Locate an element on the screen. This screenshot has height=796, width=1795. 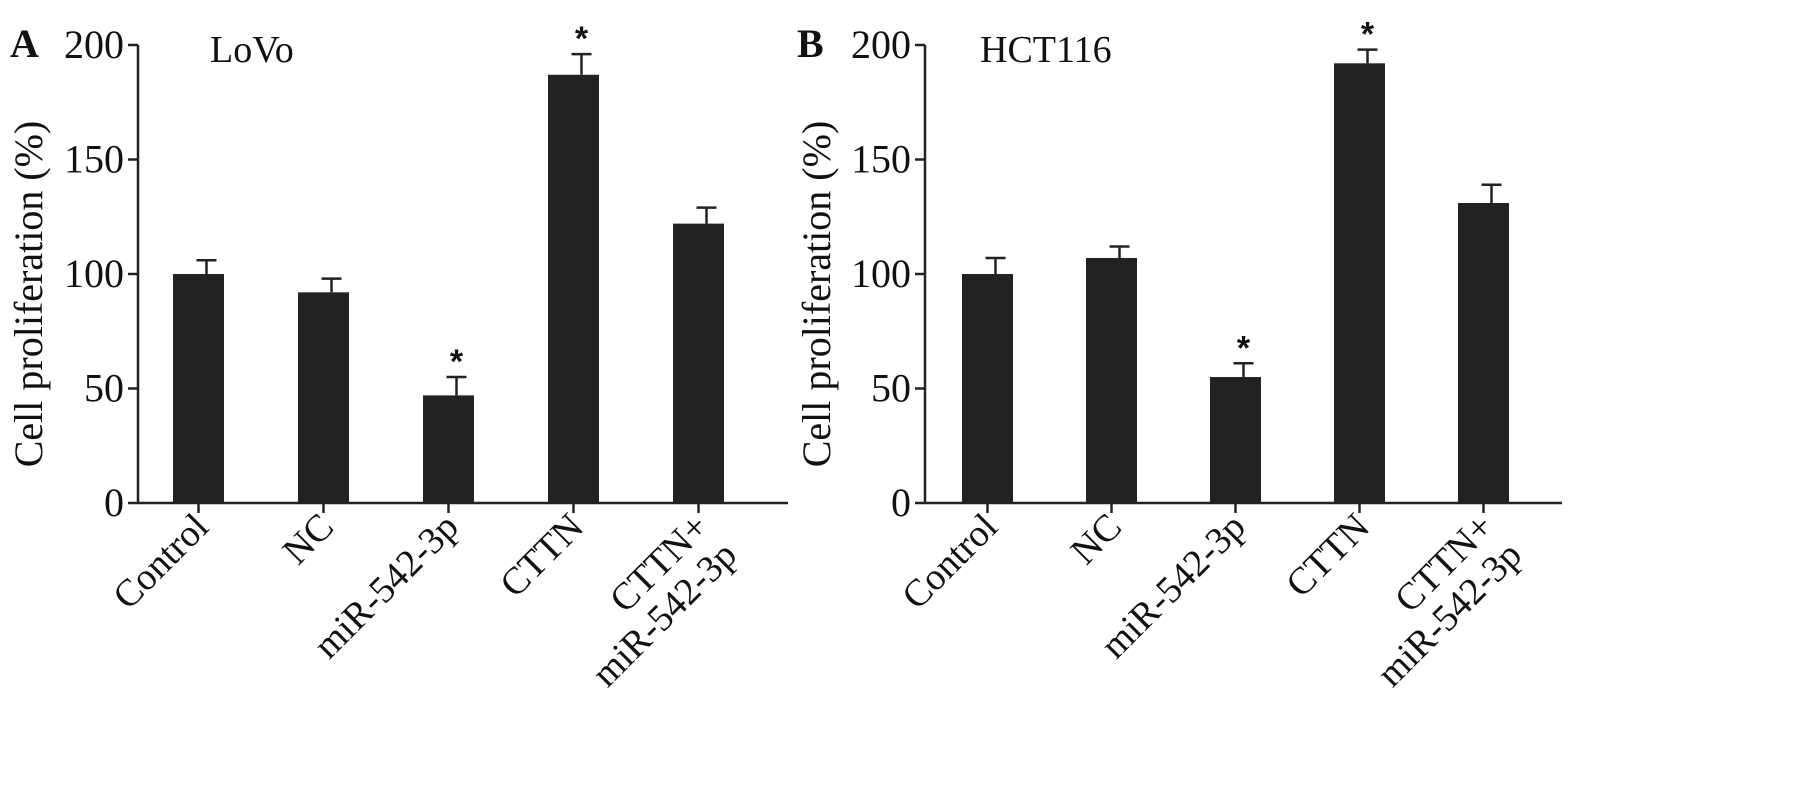
cell-line-label: HCT116 is located at coordinates (1046, 50).